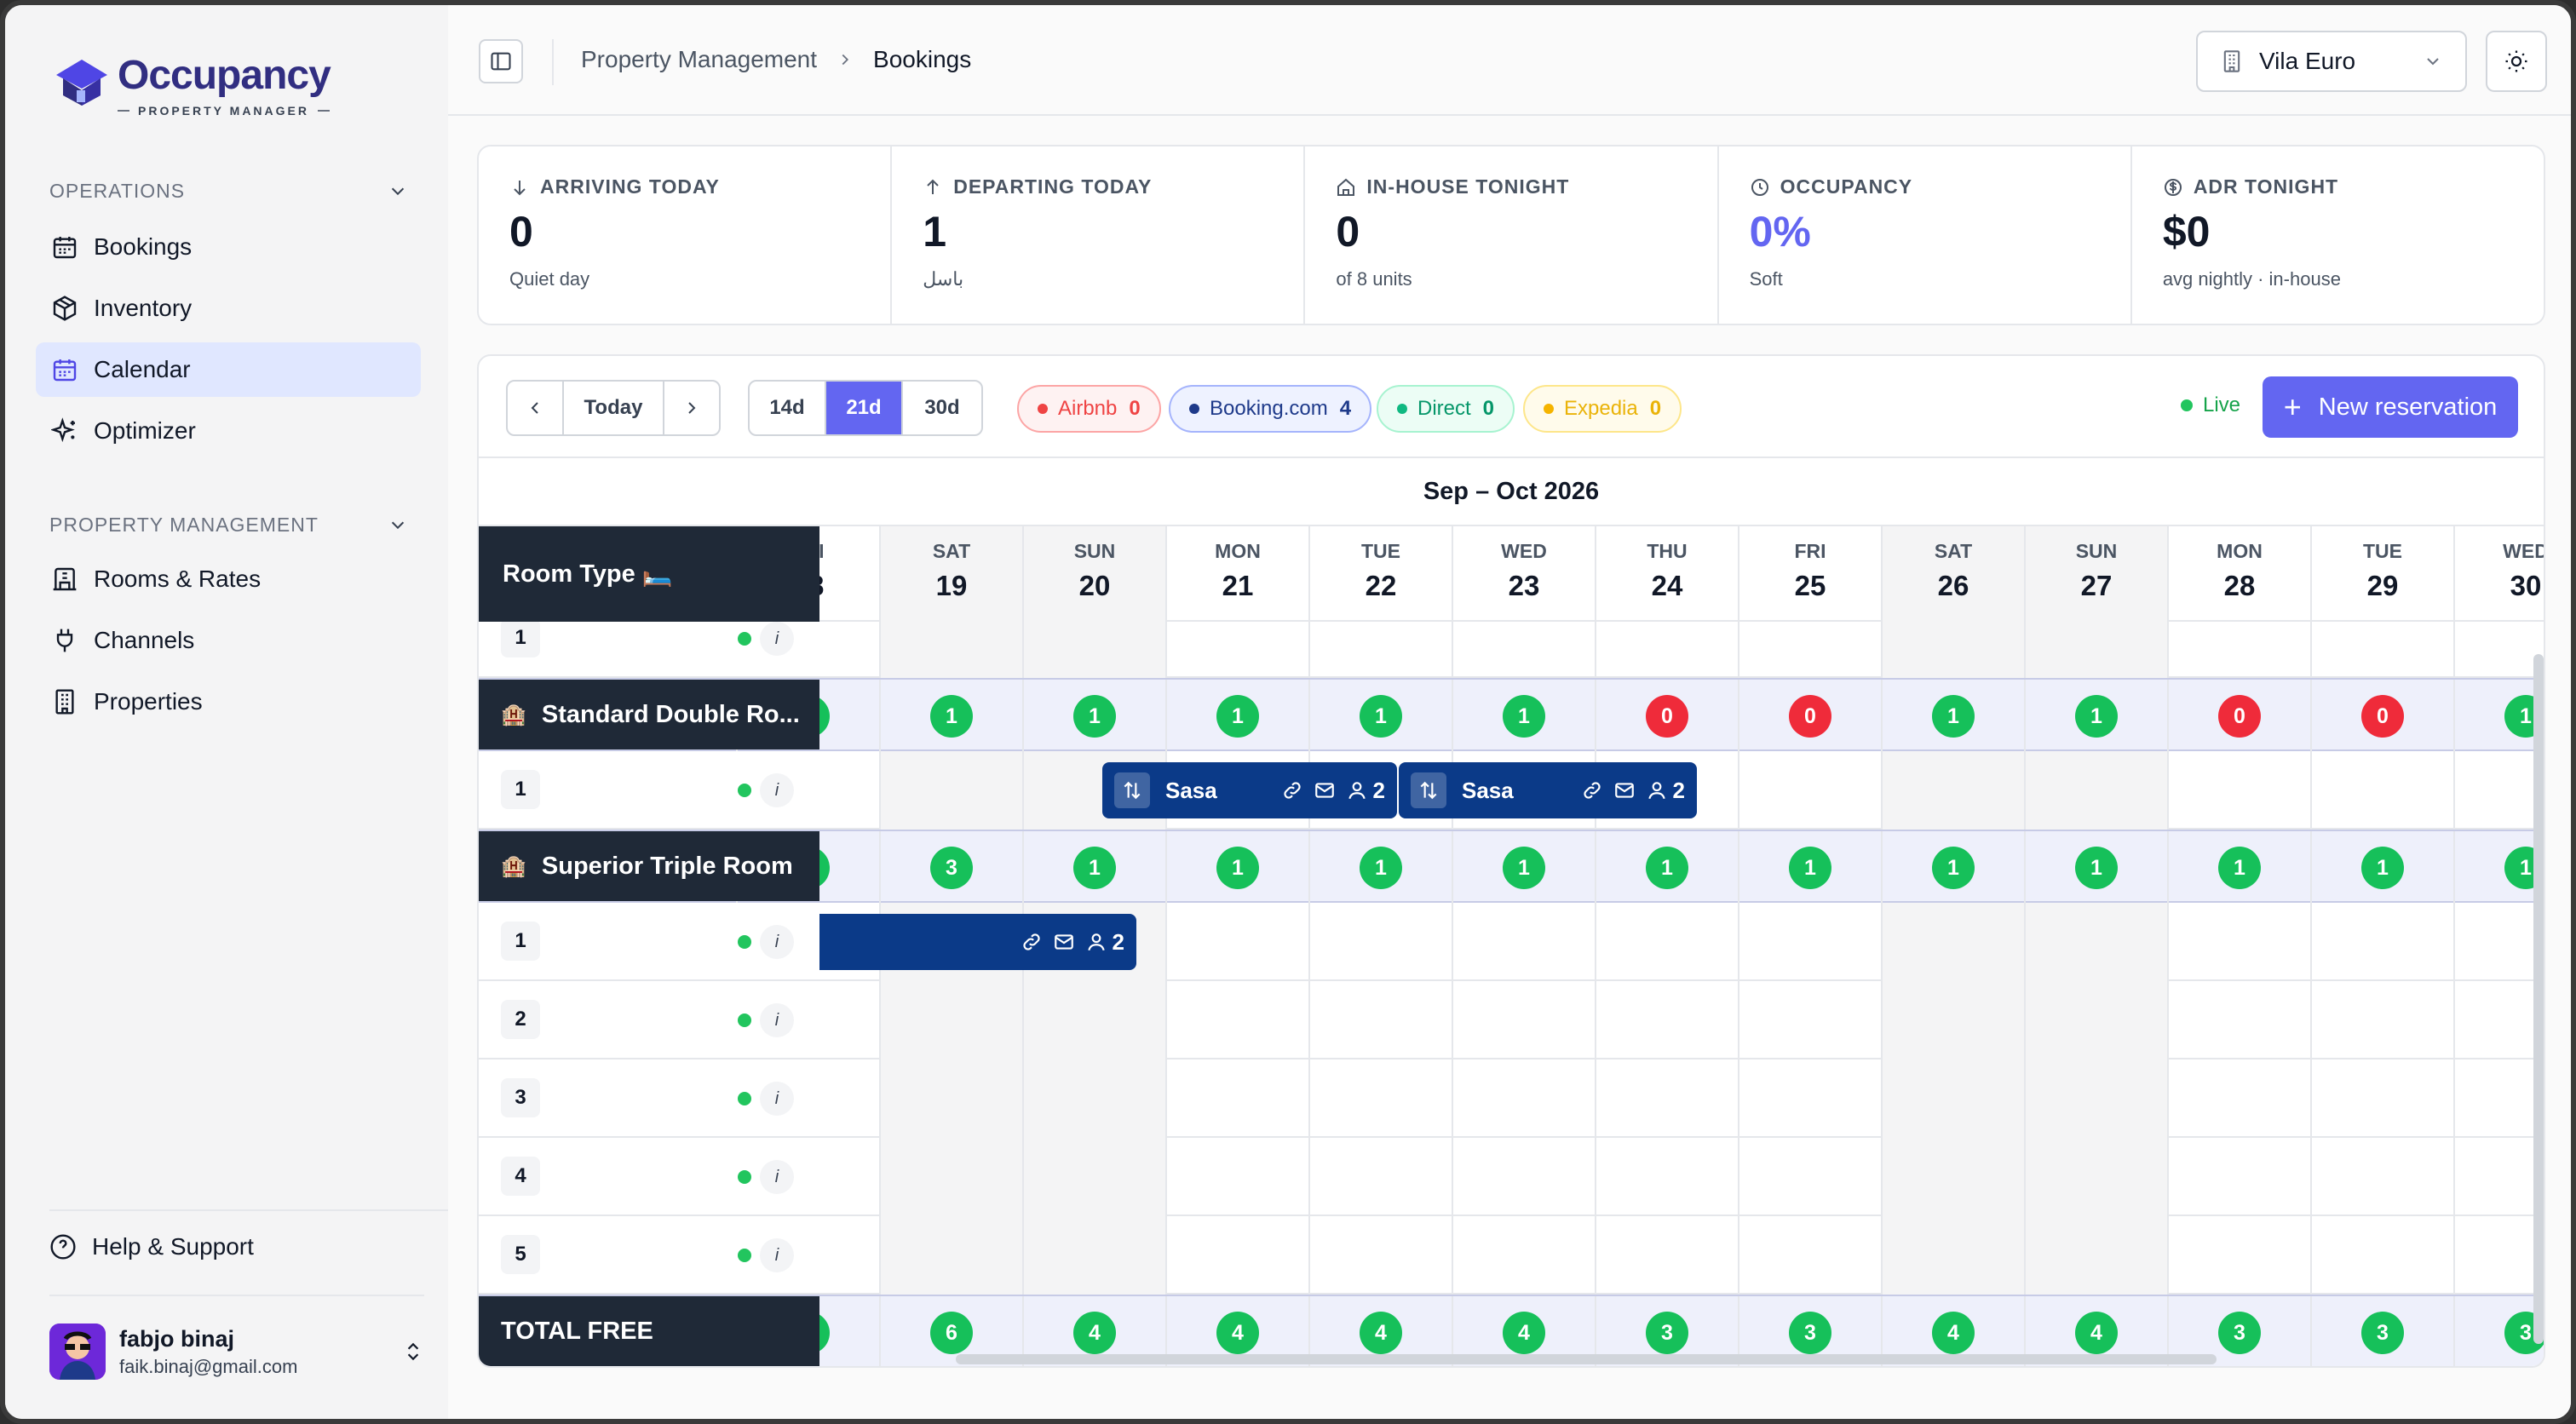 This screenshot has width=2576, height=1424. I want to click on breadcrumb-item-property-management: Property Management, so click(699, 59).